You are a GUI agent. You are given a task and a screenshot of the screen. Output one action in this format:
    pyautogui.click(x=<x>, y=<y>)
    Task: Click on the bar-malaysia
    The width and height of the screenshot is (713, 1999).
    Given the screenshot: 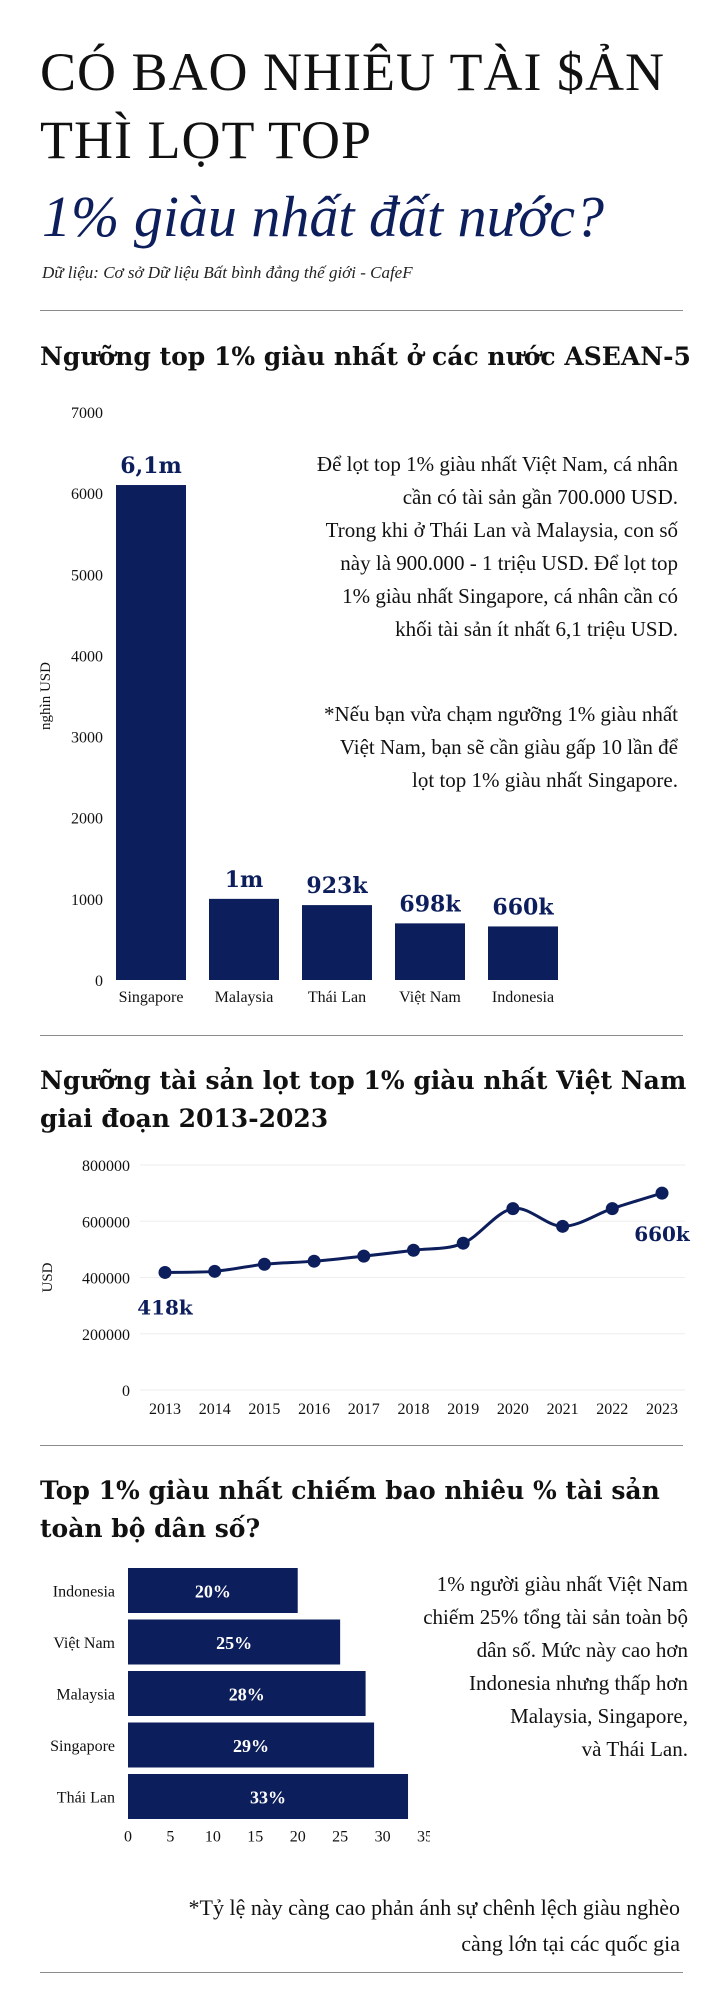 What is the action you would take?
    pyautogui.click(x=244, y=939)
    